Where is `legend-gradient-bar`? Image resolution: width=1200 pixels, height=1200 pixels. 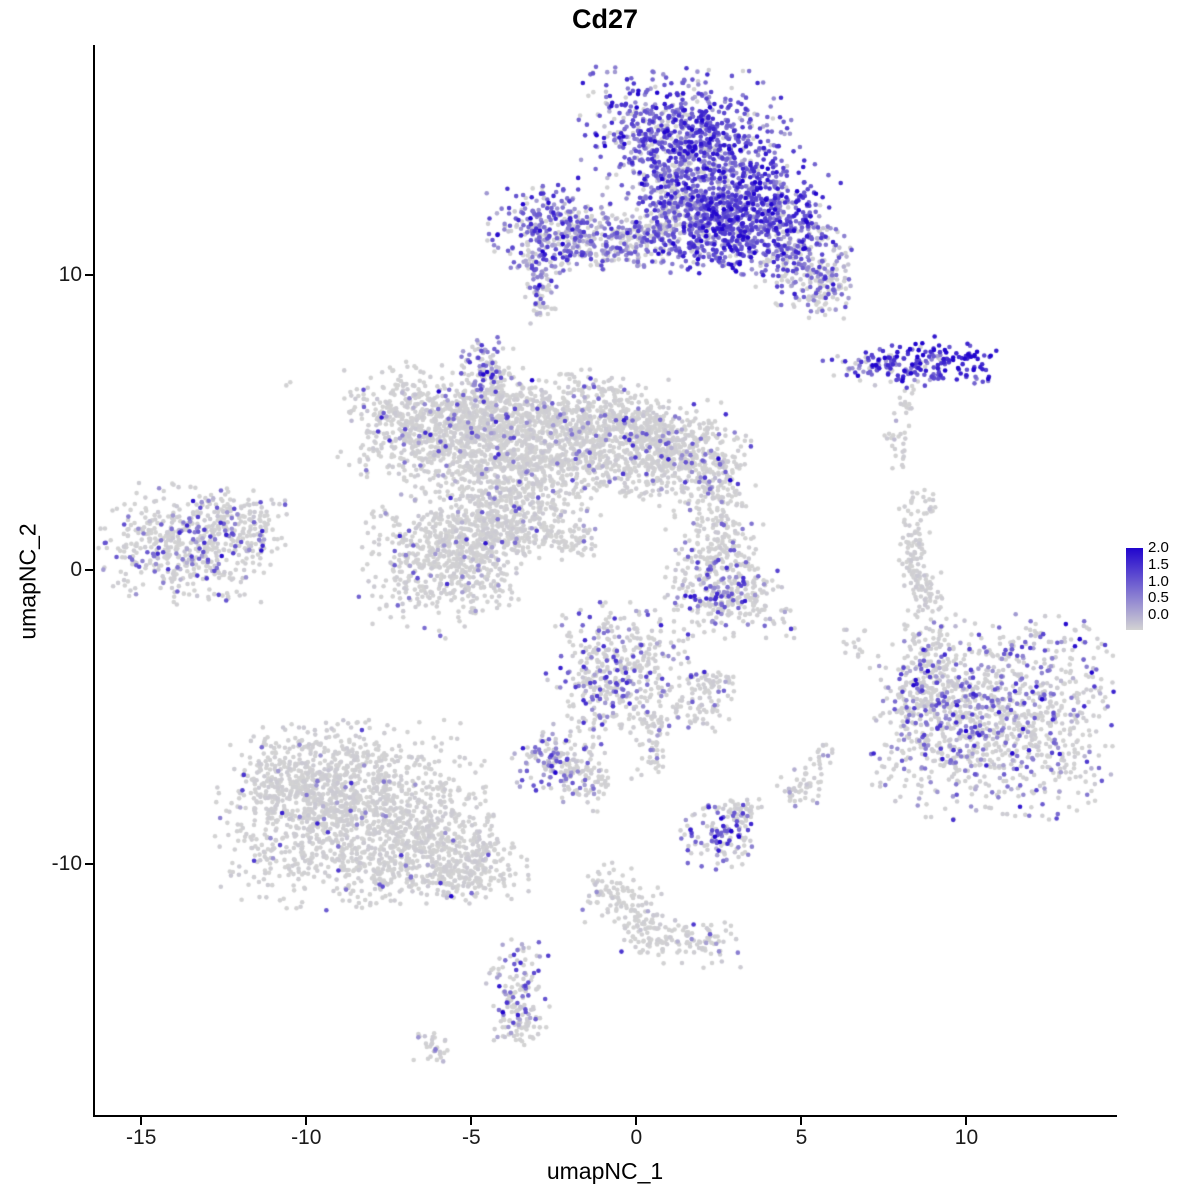 legend-gradient-bar is located at coordinates (1134, 589).